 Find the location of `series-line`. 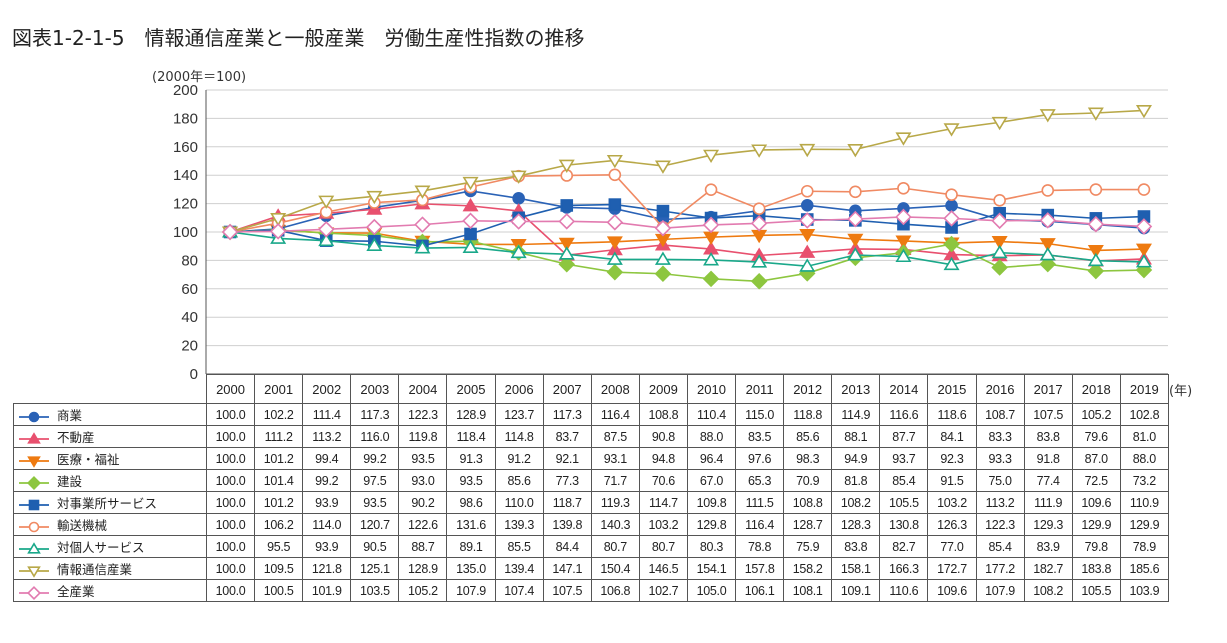

series-line is located at coordinates (686, 171).